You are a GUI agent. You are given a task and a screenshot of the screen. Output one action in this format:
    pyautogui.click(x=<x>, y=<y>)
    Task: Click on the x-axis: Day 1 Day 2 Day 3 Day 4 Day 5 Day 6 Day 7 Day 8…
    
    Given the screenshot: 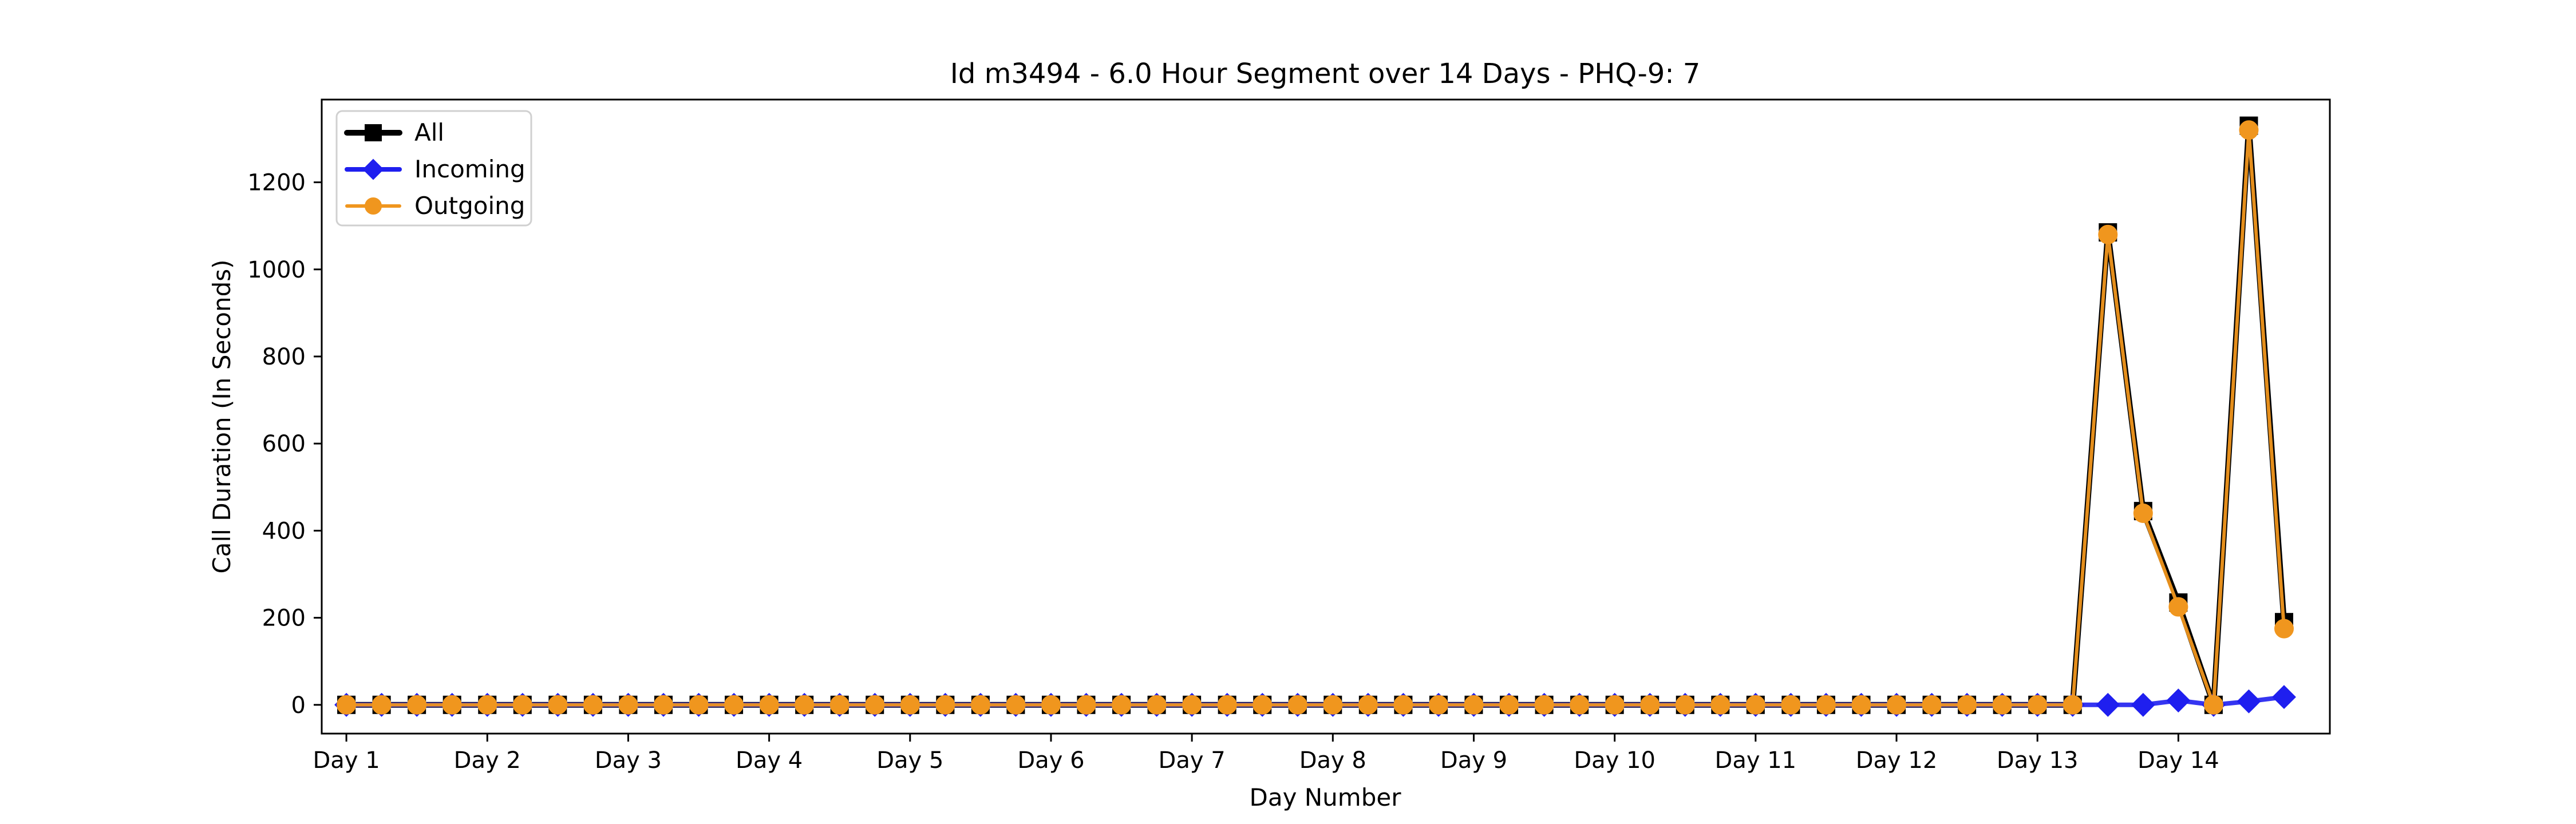 What is the action you would take?
    pyautogui.click(x=1266, y=754)
    